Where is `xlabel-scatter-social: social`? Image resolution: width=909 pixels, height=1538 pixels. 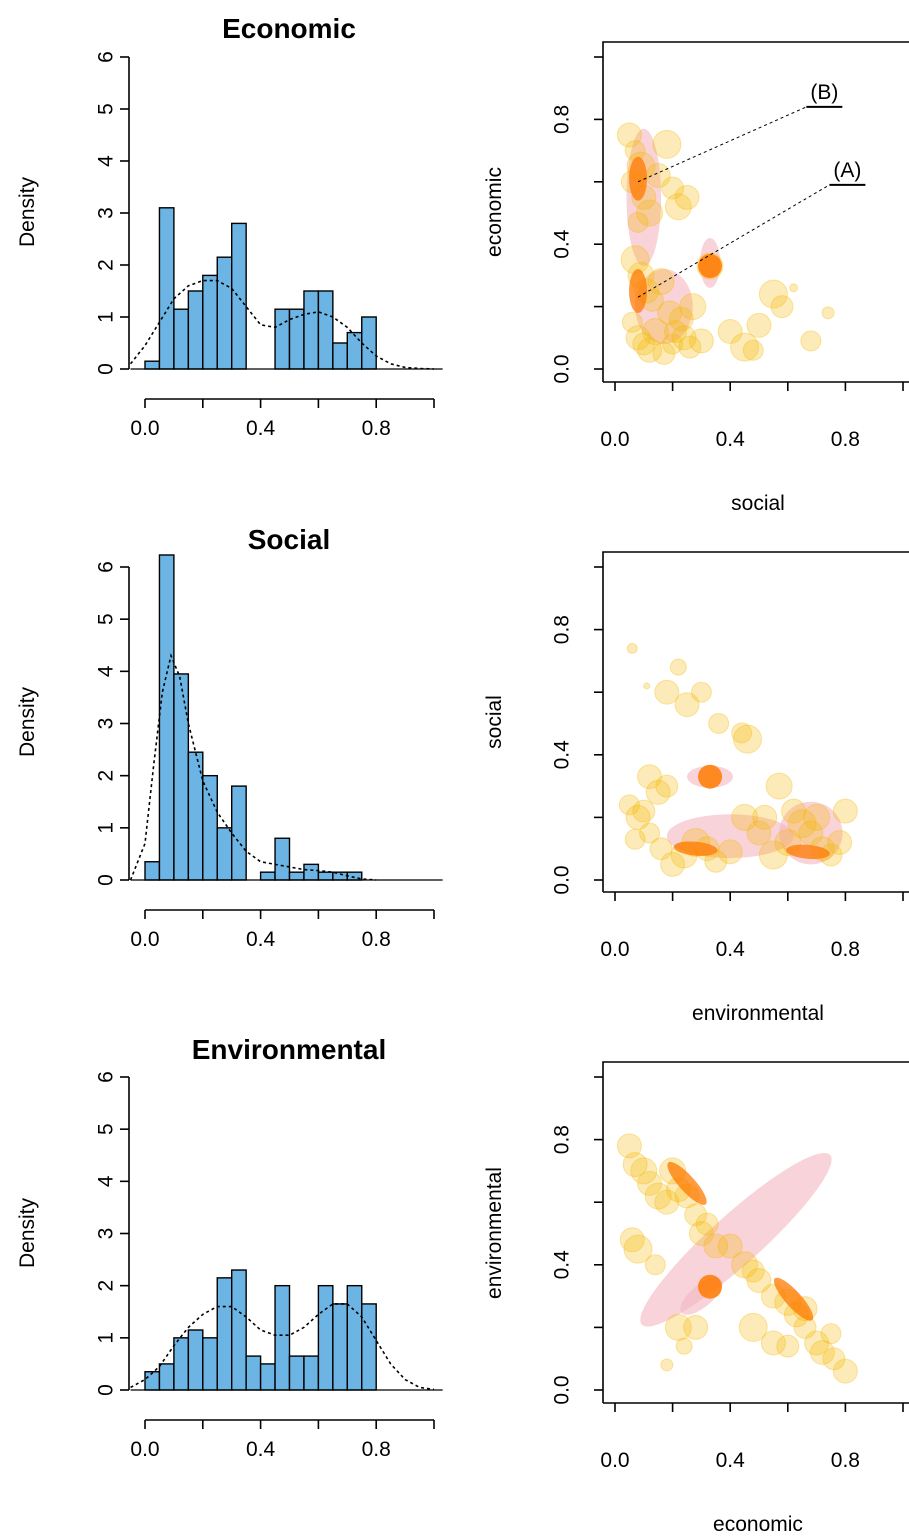
xlabel-scatter-social: social is located at coordinates (758, 503).